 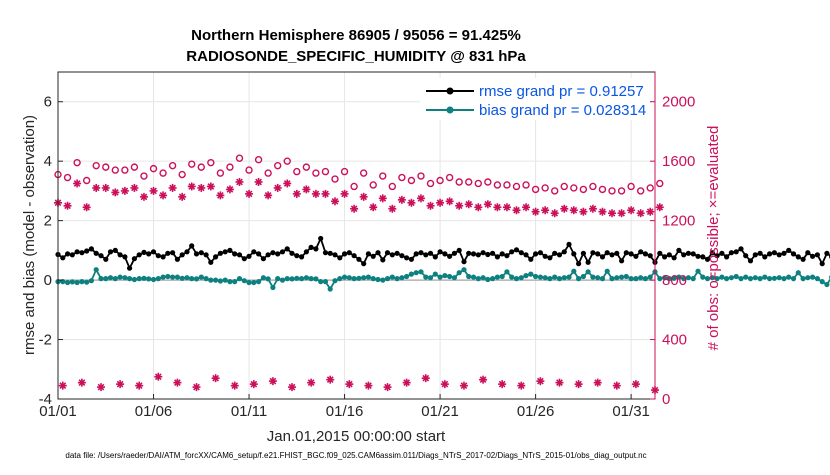 What do you see at coordinates (45, 399) in the screenshot?
I see `y-left-tick-label: -4` at bounding box center [45, 399].